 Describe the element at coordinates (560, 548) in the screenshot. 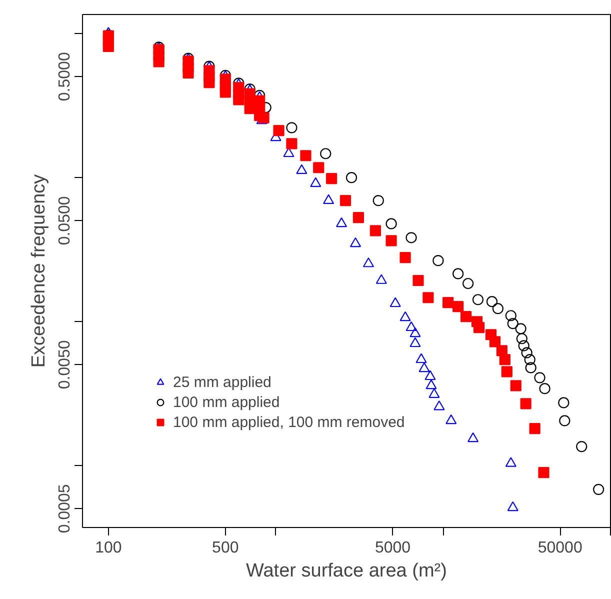

I see `x-tick-label: 50000` at that location.